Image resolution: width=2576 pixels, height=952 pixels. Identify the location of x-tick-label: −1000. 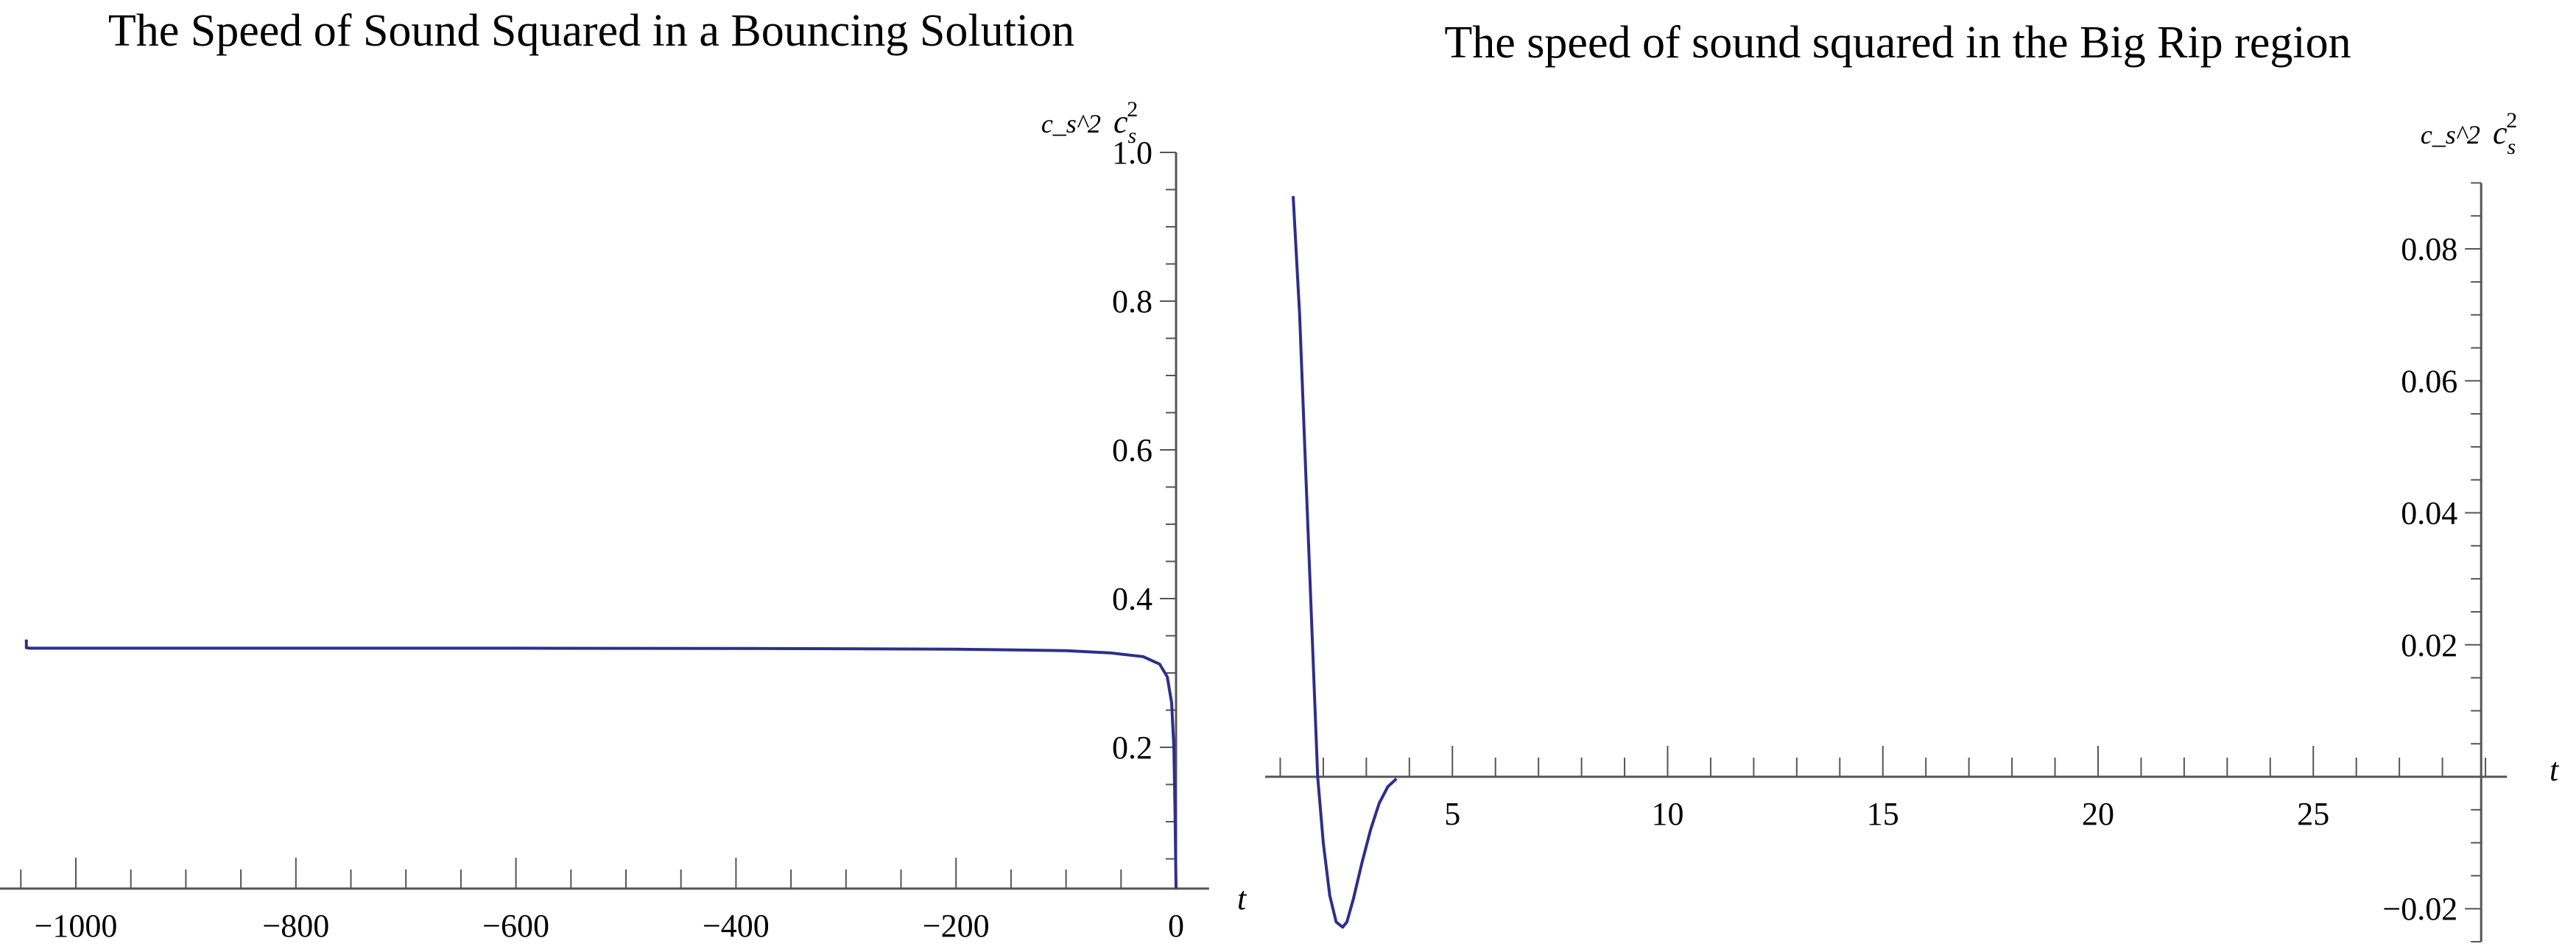
(76, 926).